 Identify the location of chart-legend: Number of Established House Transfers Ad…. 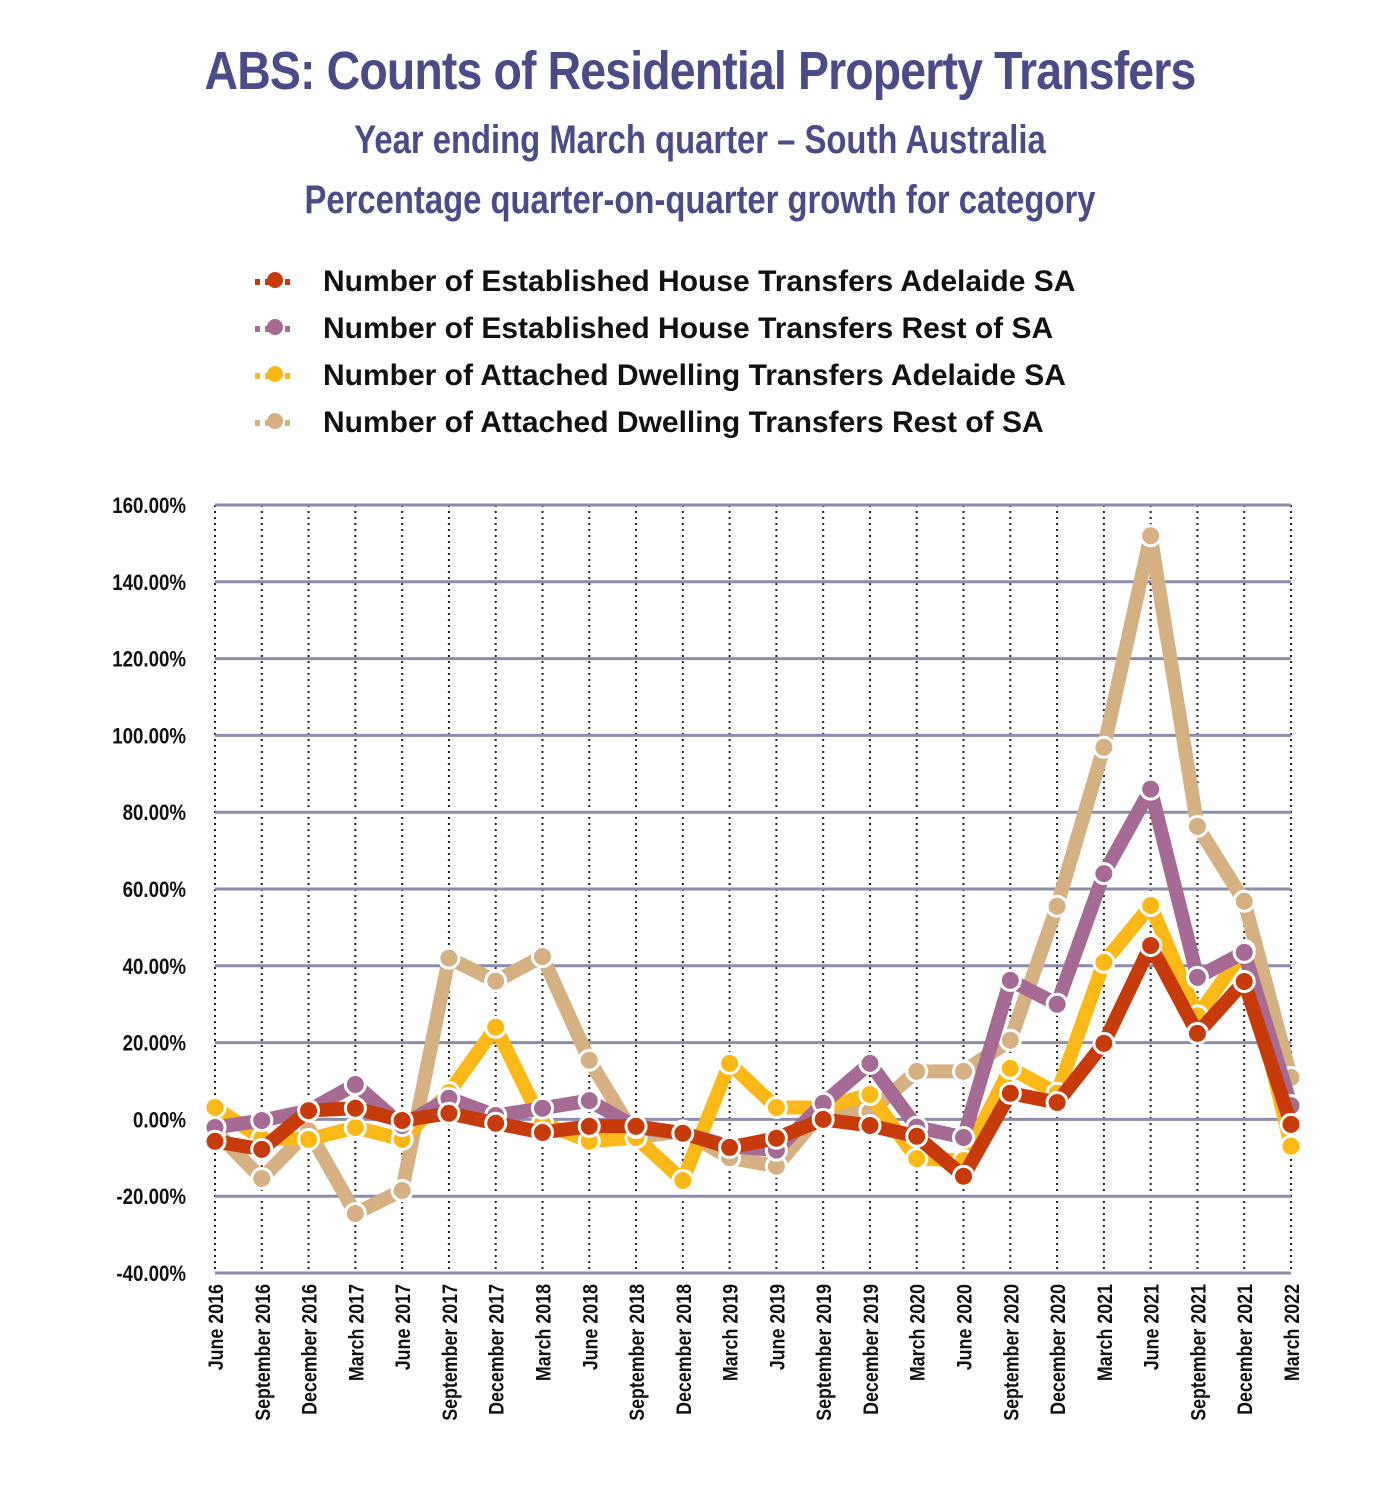
(665, 352).